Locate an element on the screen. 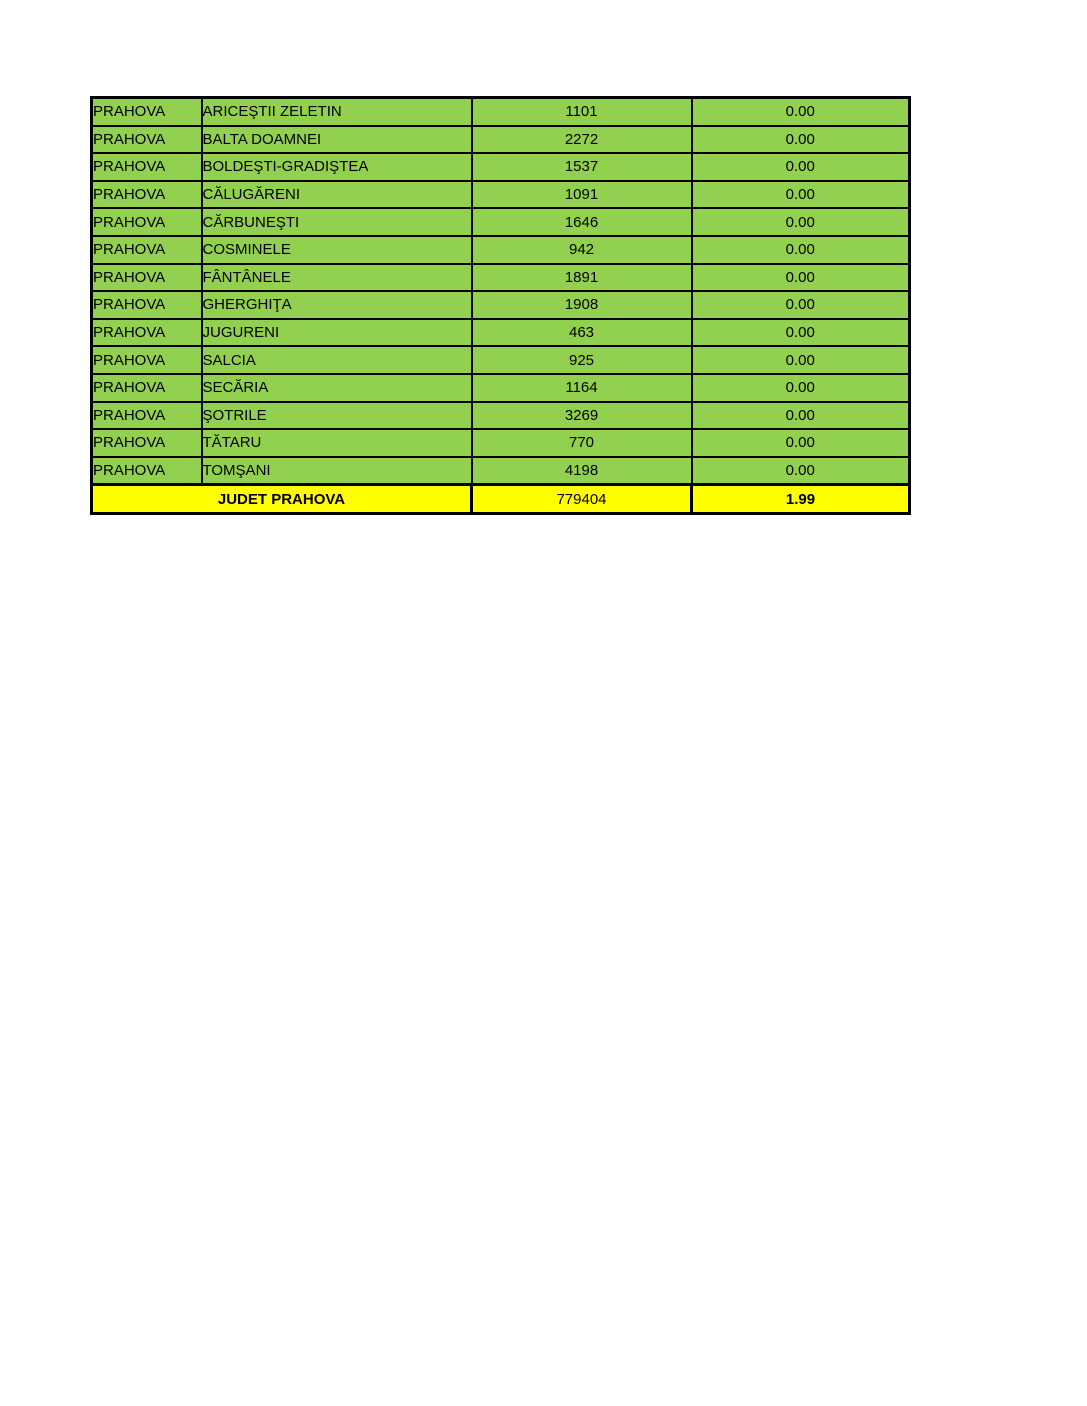 The height and width of the screenshot is (1406, 1087). total-percent-cell: 1.99 is located at coordinates (800, 499).